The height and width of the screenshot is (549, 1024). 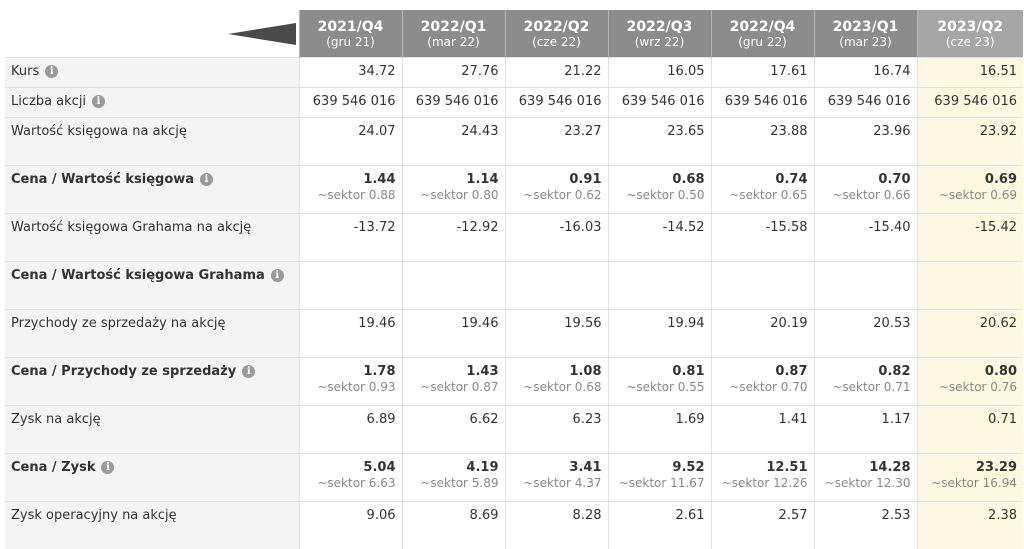 I want to click on quarter-title: 2021/Q4, so click(x=350, y=26).